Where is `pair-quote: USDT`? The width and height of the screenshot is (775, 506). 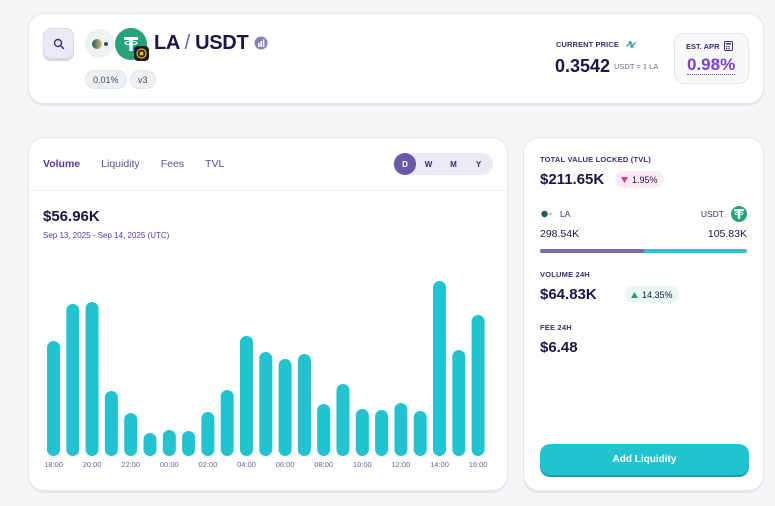
pair-quote: USDT is located at coordinates (222, 43).